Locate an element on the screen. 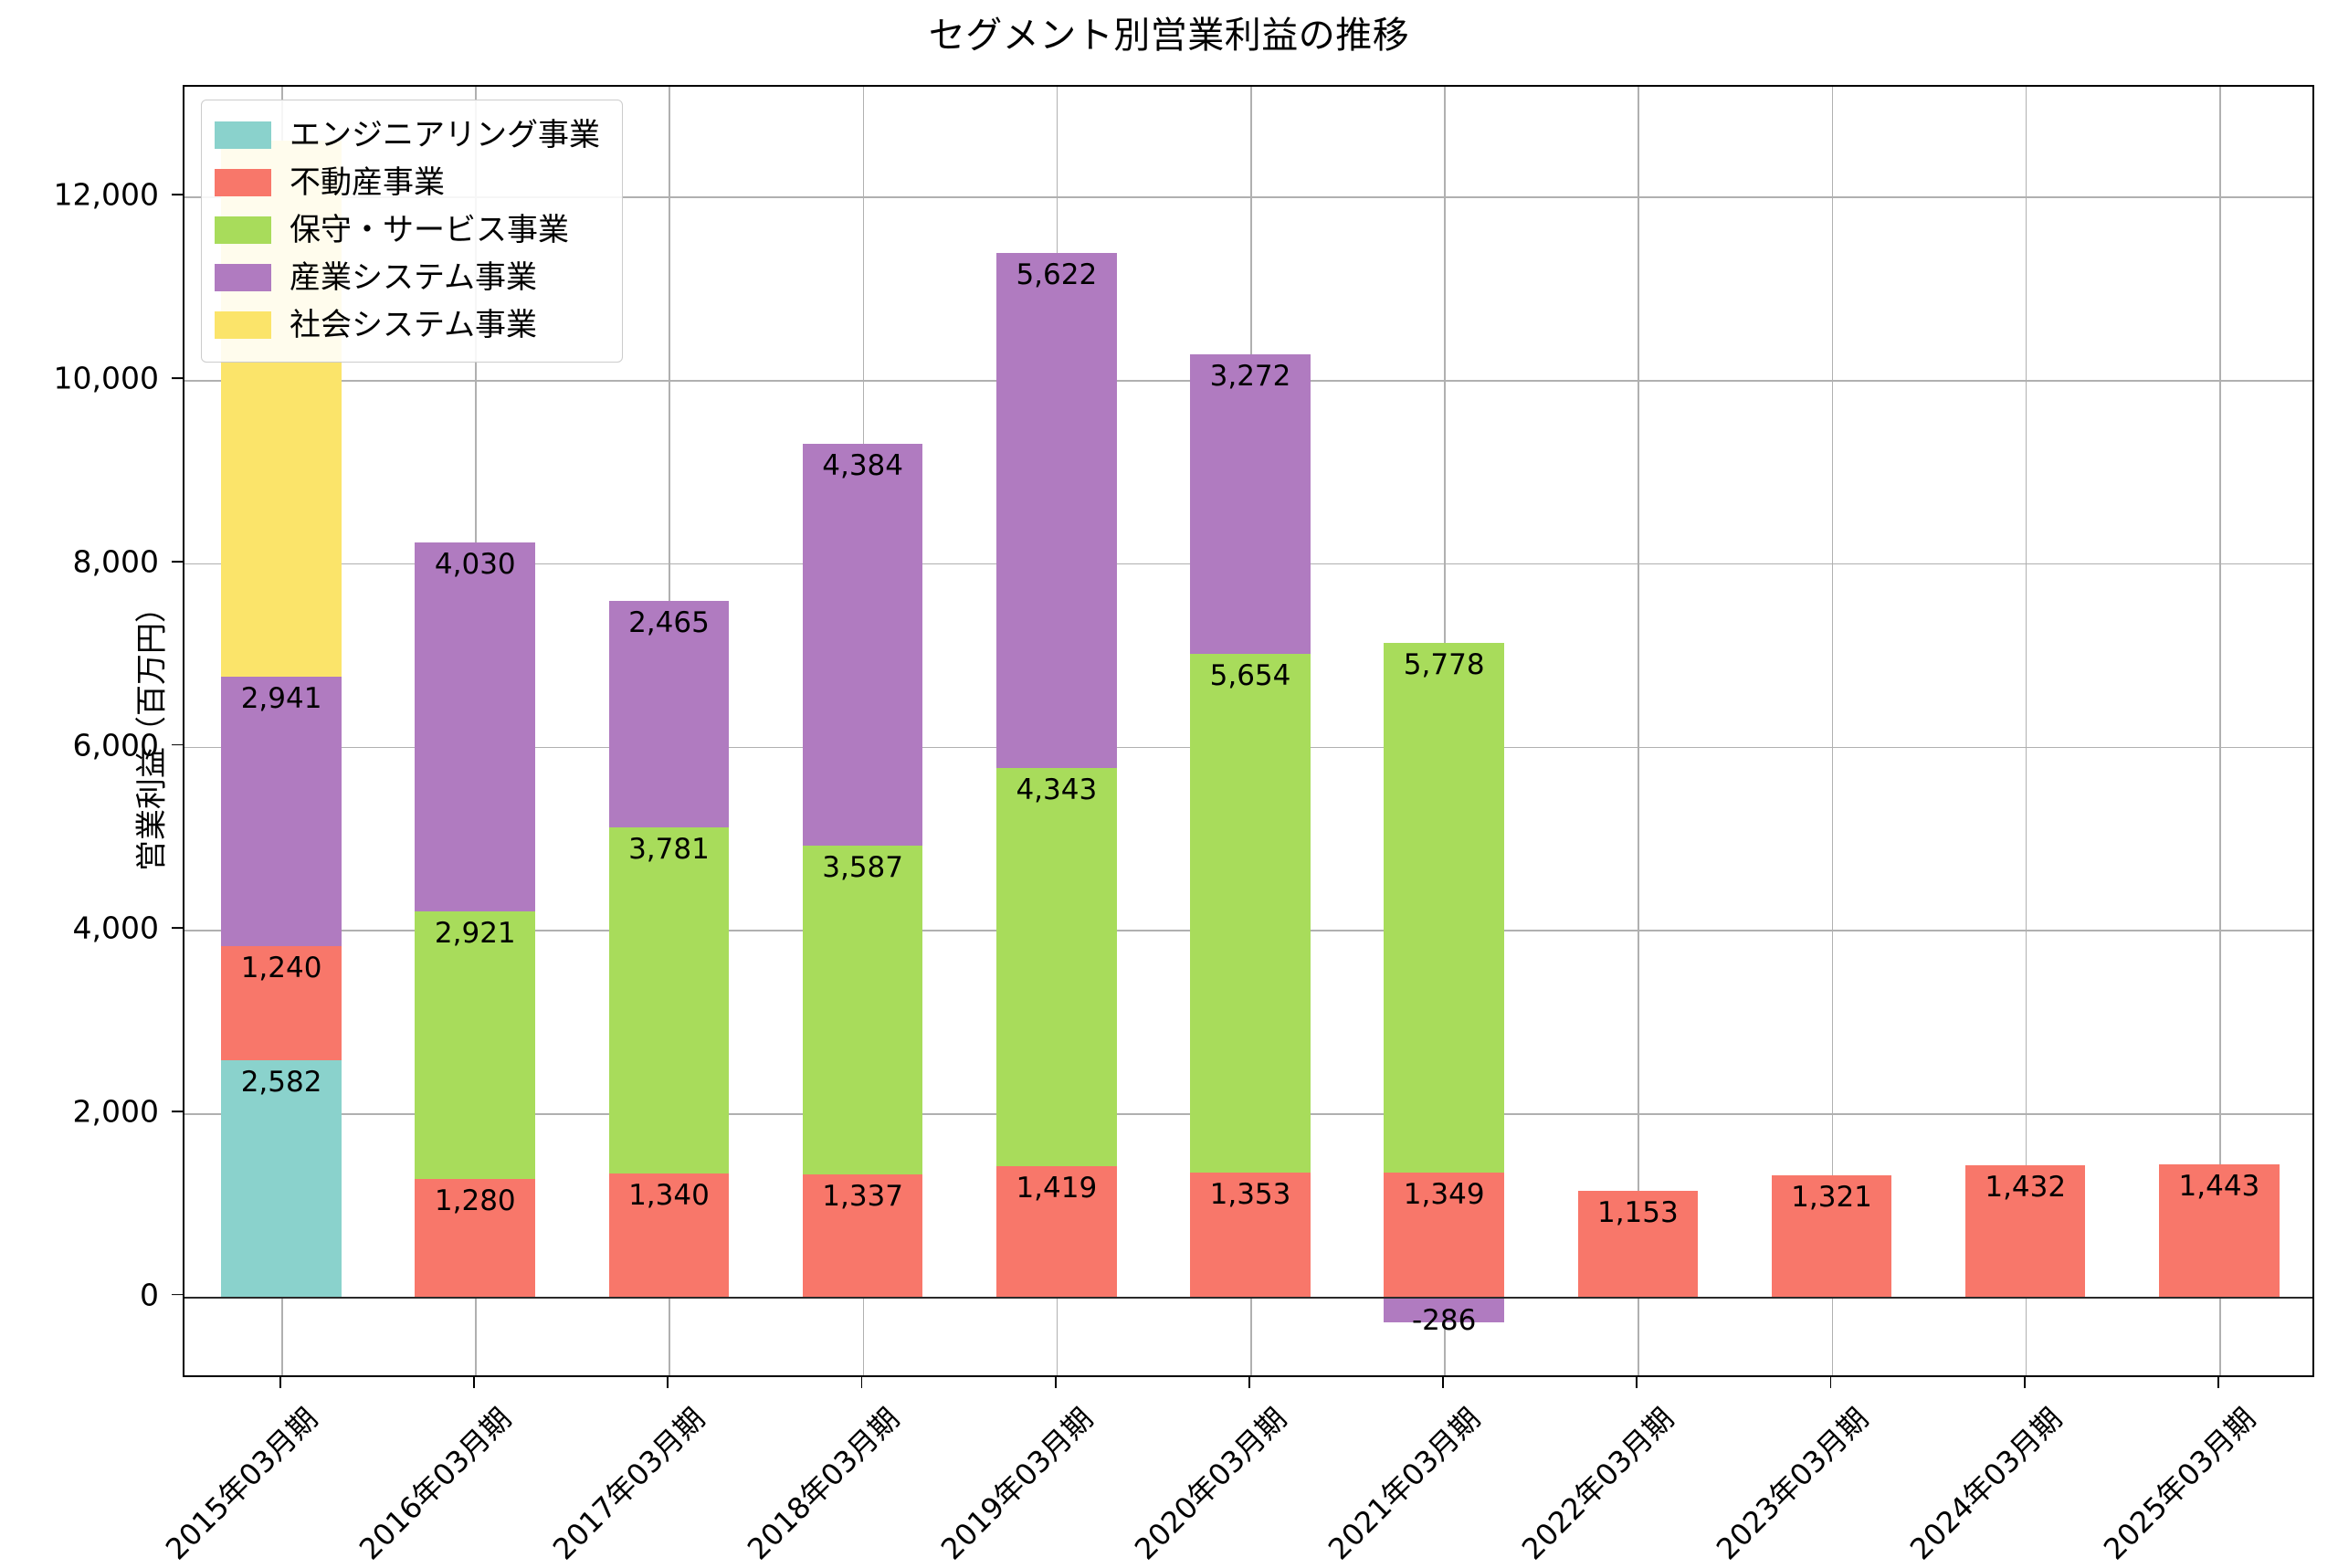  x-axis-tick-label: 2020年03月期 is located at coordinates (1210, 1484).